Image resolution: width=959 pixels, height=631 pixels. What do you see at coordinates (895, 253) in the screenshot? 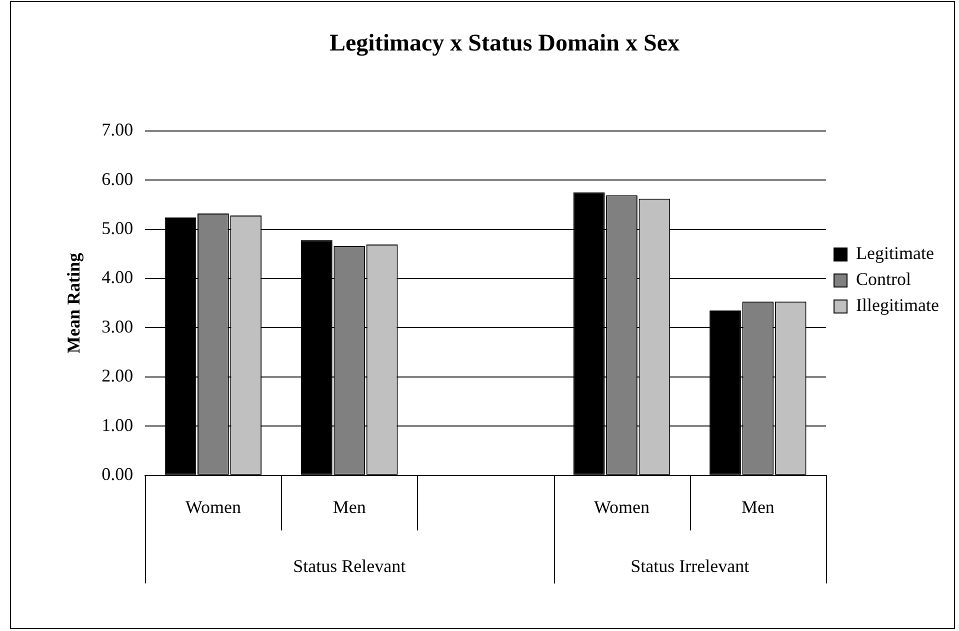
I see `legend-label: Legitimate` at bounding box center [895, 253].